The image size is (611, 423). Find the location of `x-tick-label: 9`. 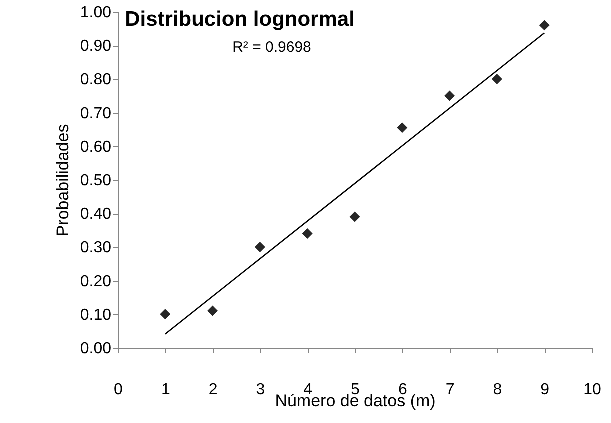

x-tick-label: 9 is located at coordinates (545, 390).